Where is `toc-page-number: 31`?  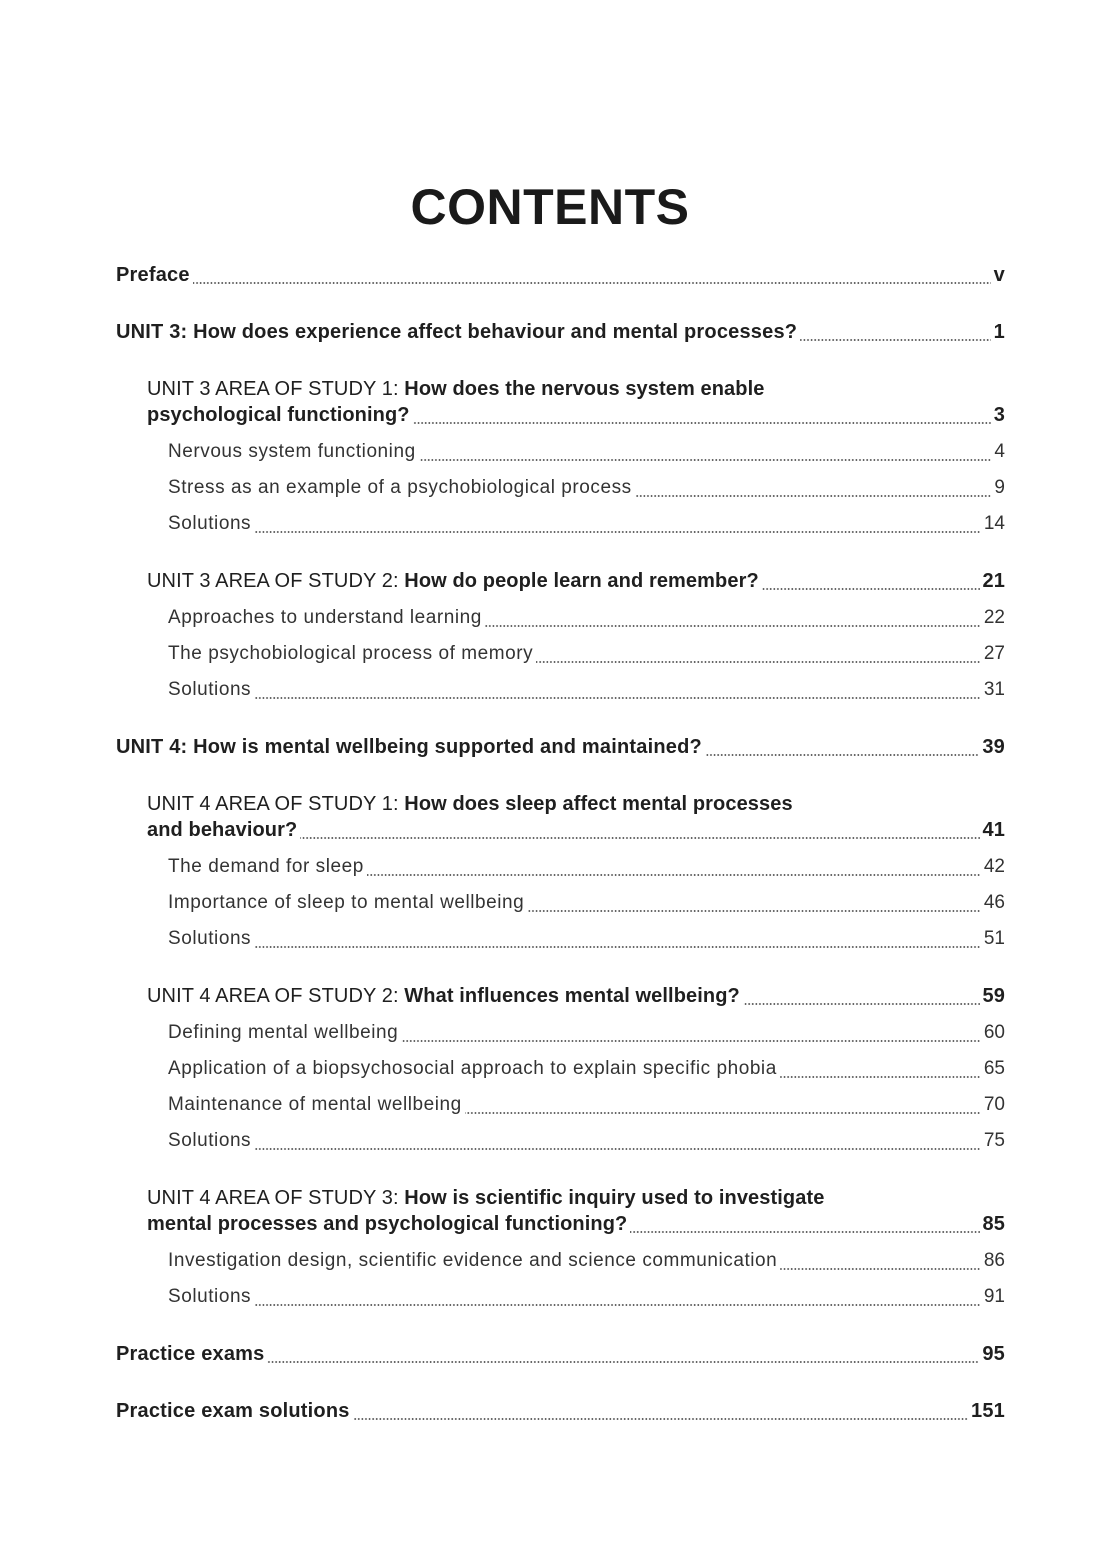
toc-page-number: 31 is located at coordinates (992, 690).